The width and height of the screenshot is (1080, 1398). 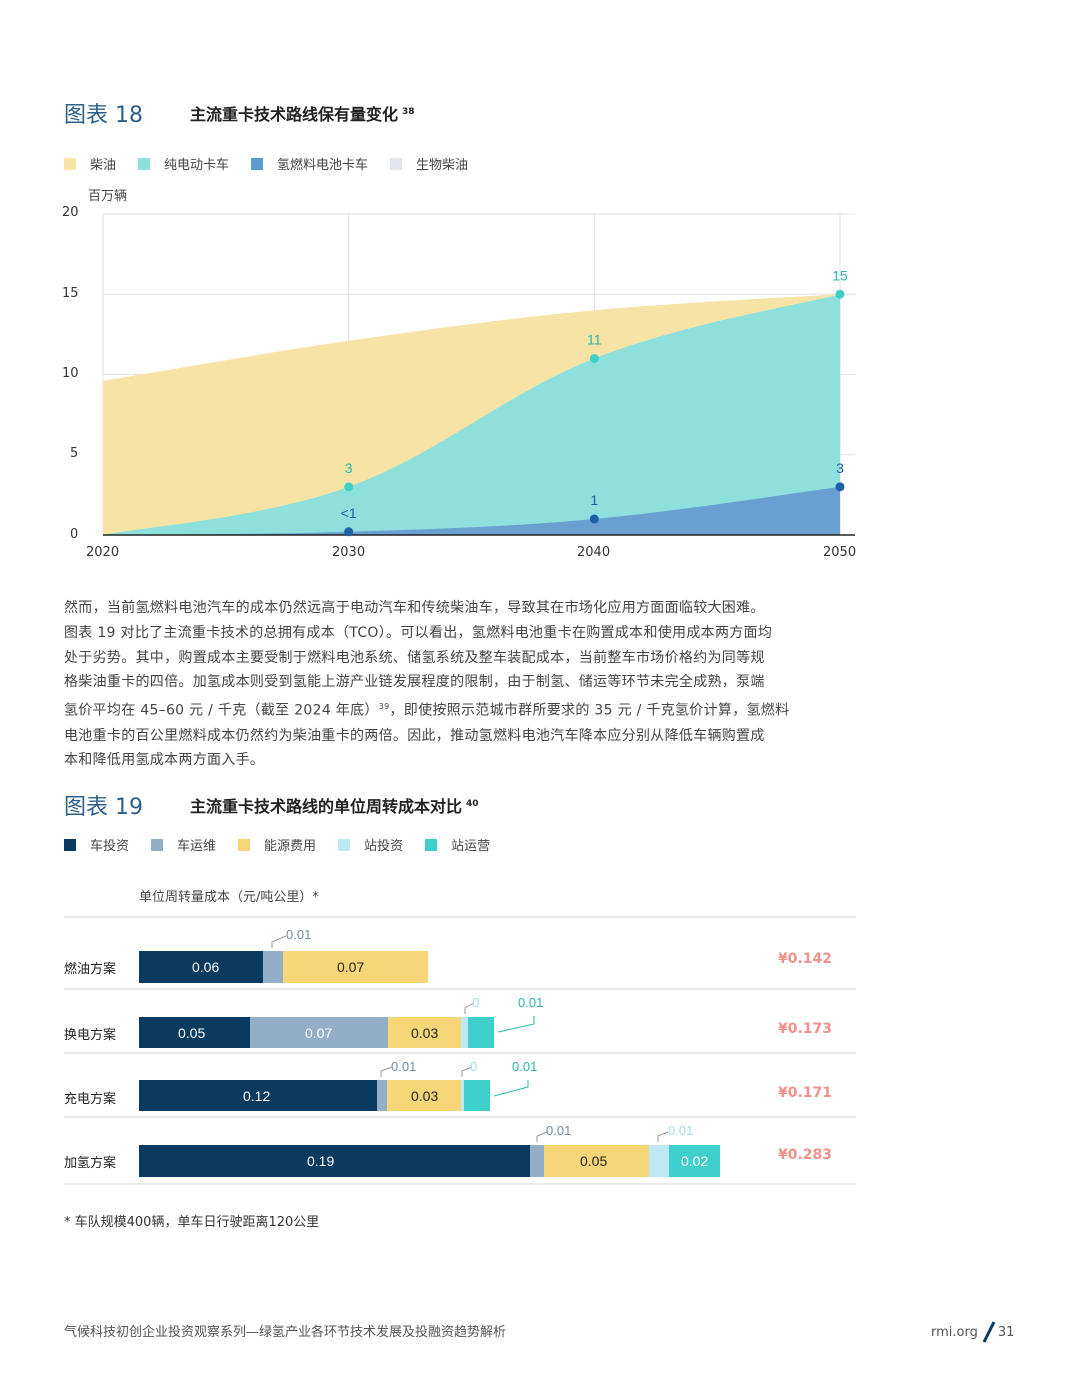 I want to click on bar-value-label: 0.06, so click(x=205, y=967).